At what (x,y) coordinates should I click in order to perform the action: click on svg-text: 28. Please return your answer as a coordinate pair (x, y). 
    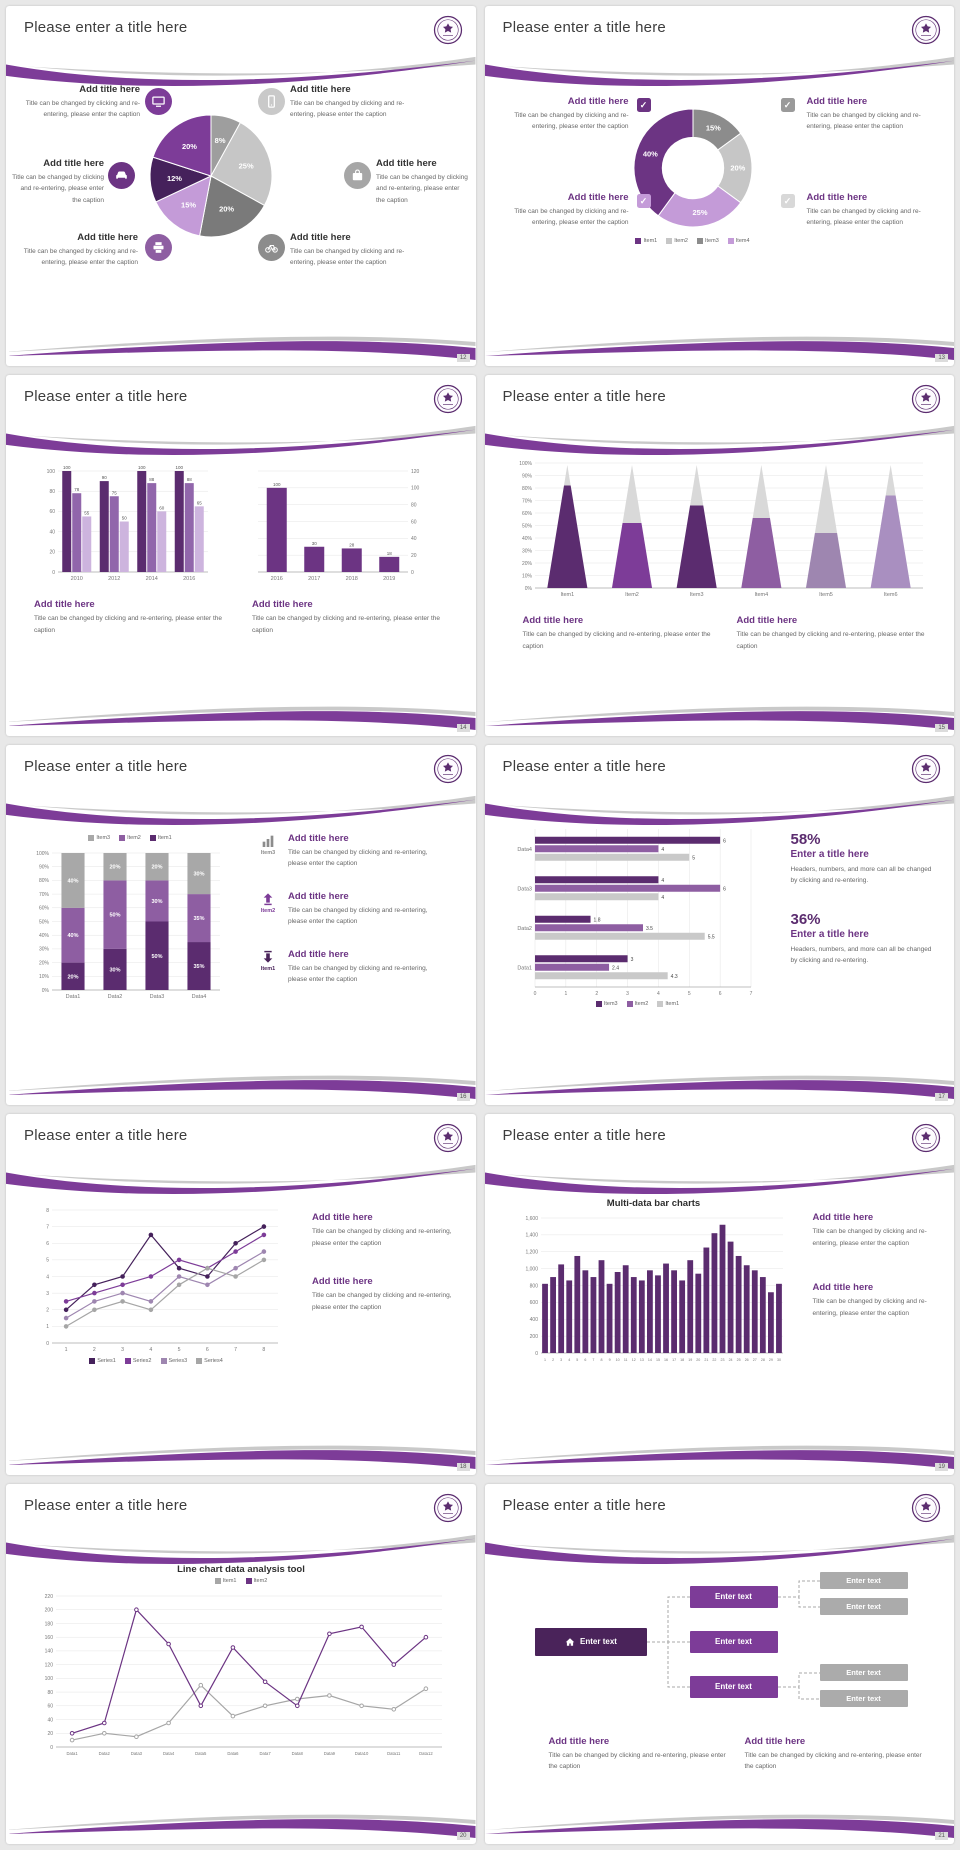
    Looking at the image, I should click on (352, 545).